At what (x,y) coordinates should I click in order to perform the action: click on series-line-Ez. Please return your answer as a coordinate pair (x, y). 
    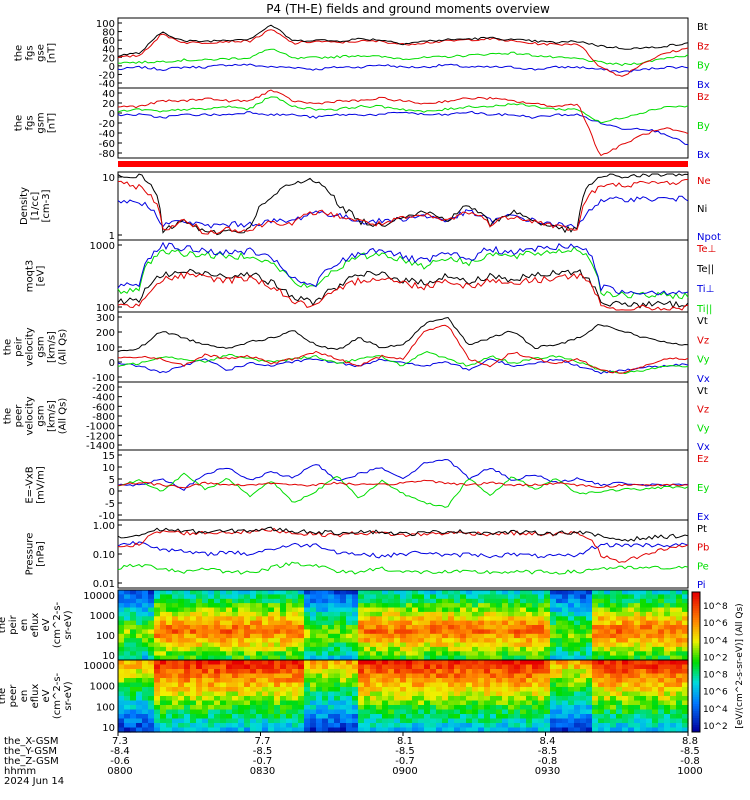
    Looking at the image, I should click on (403, 484).